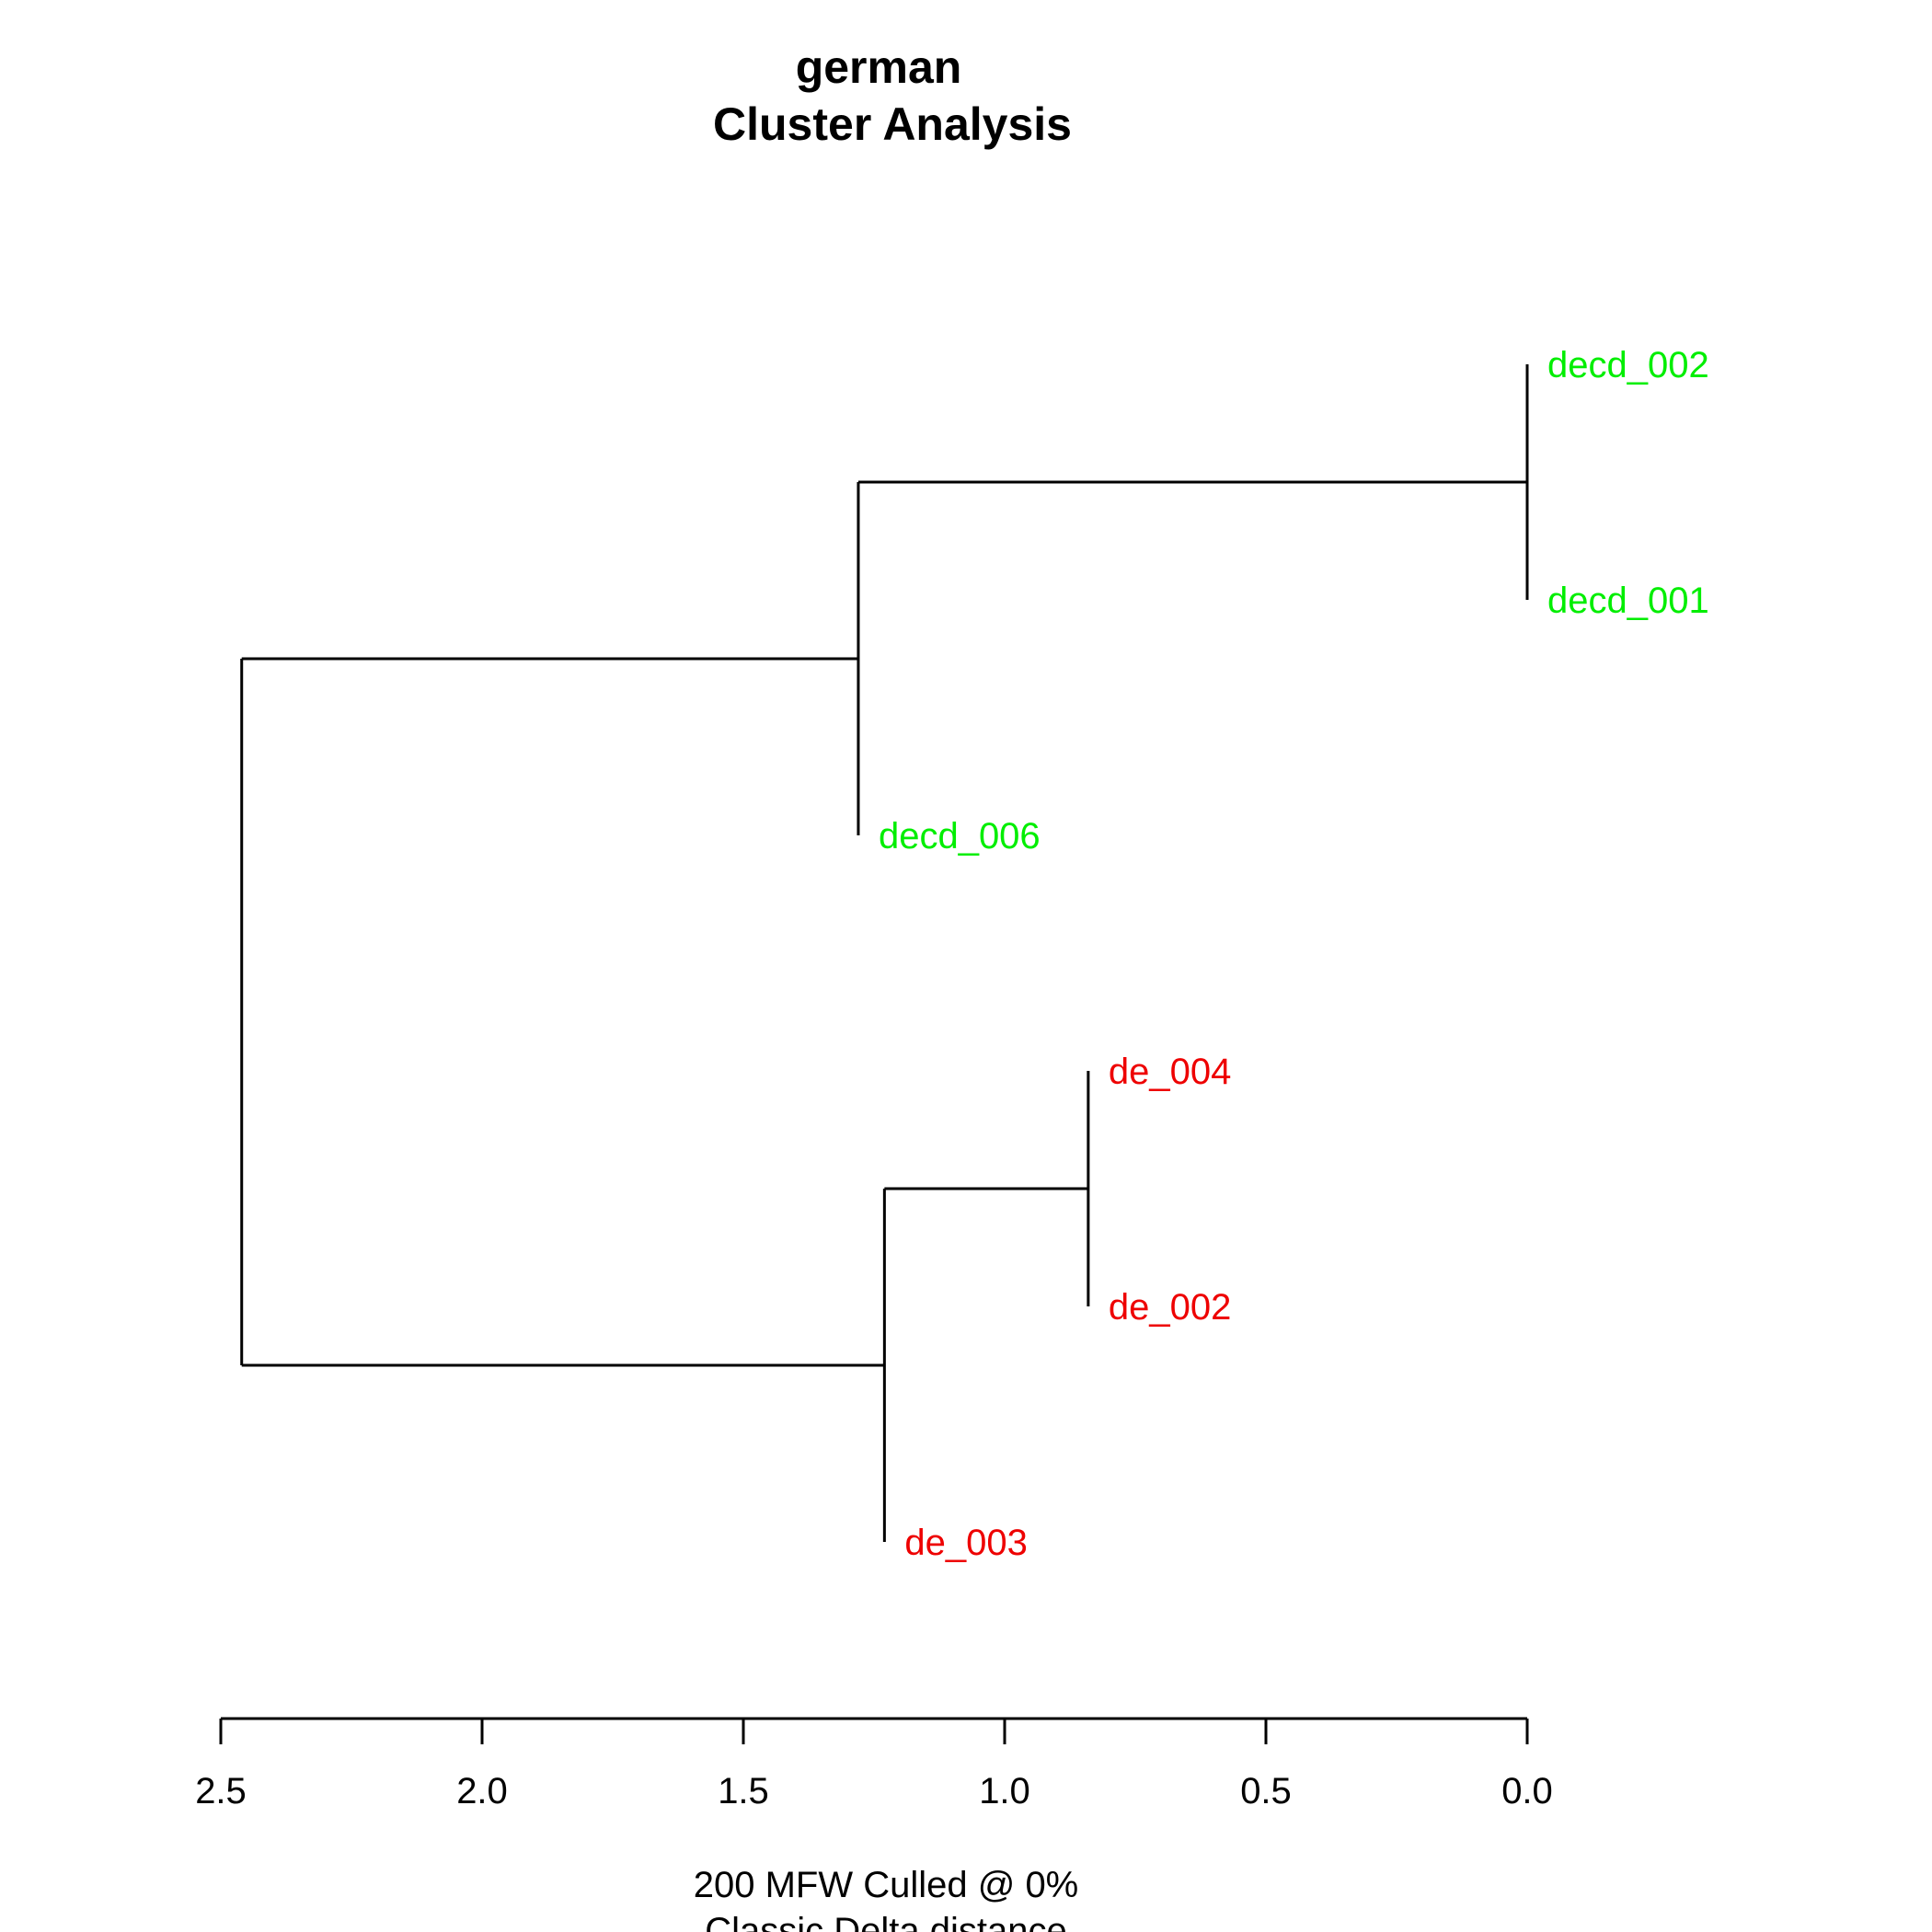 Image resolution: width=1932 pixels, height=1932 pixels. What do you see at coordinates (1628, 601) in the screenshot?
I see `leaf-label: decd_001` at bounding box center [1628, 601].